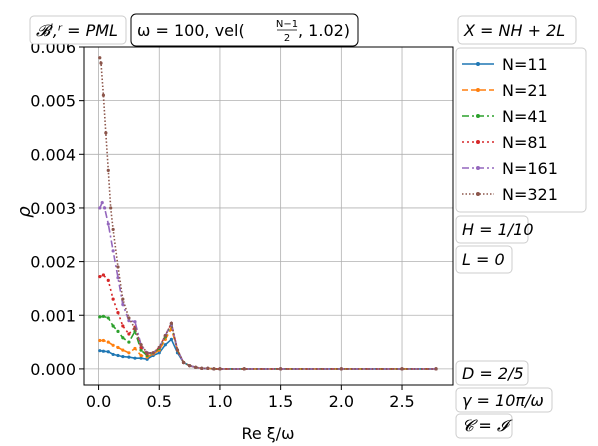 This screenshot has width=598, height=446. I want to click on svg-text: 2, so click(287, 38).